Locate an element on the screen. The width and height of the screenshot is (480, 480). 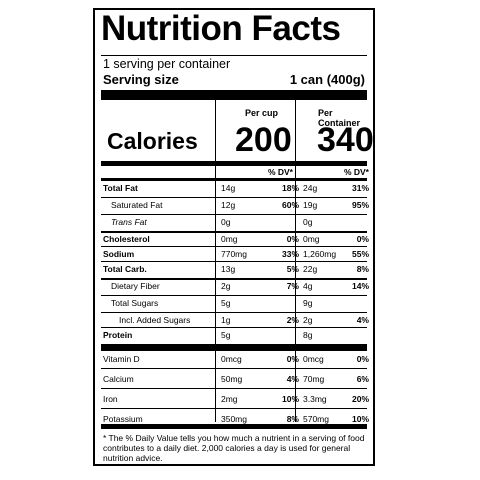
dv-per-cup: 10% is located at coordinates (290, 399).